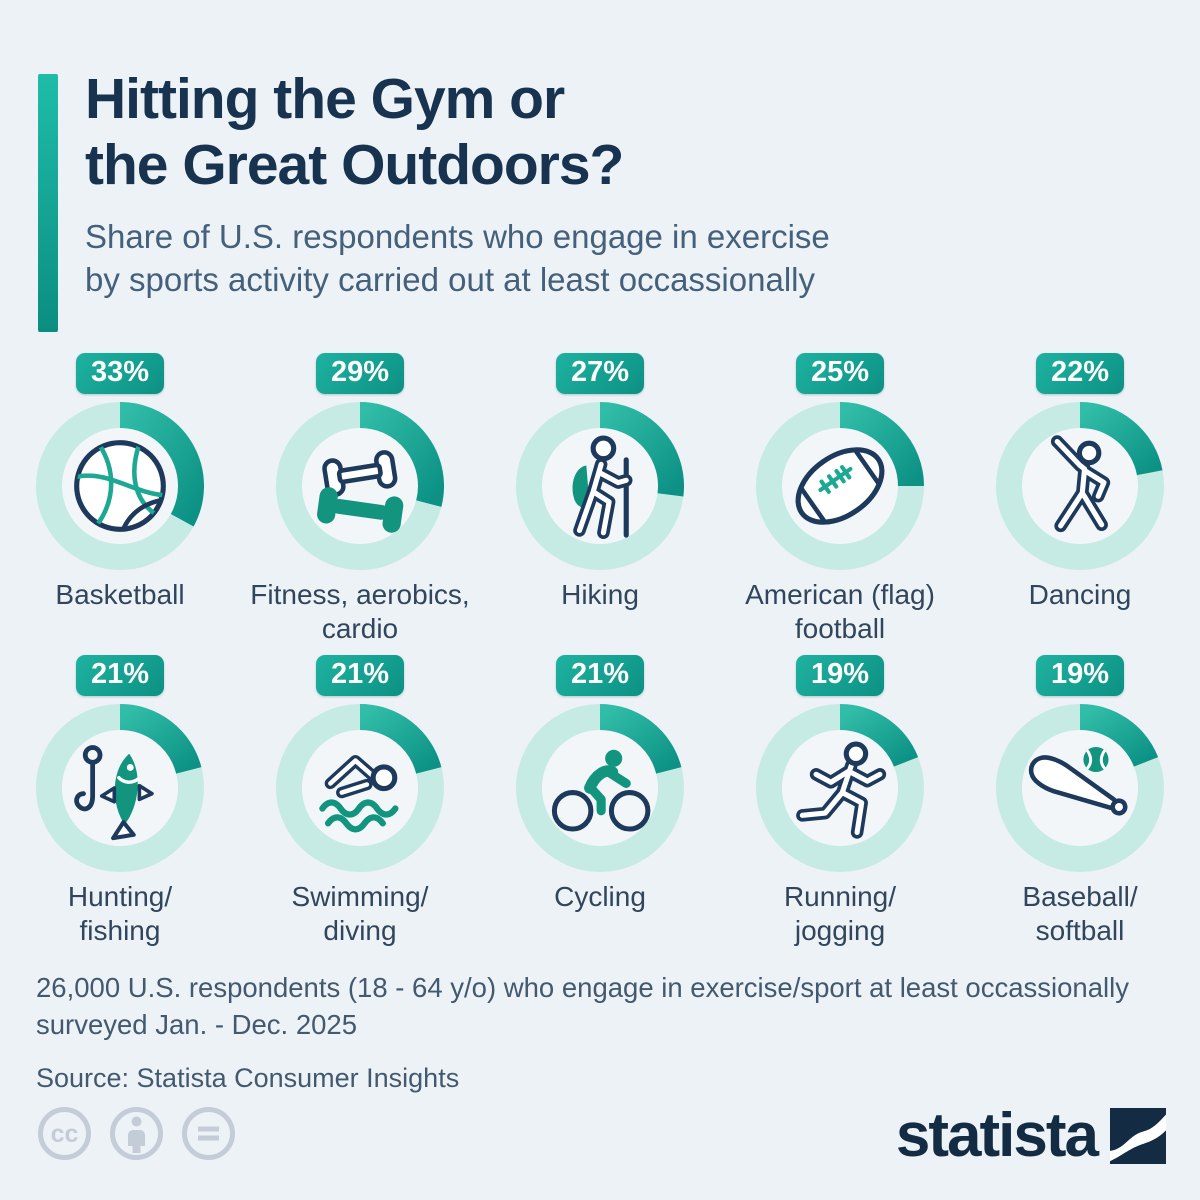  I want to click on activity-label: Running/ jogging, so click(840, 914).